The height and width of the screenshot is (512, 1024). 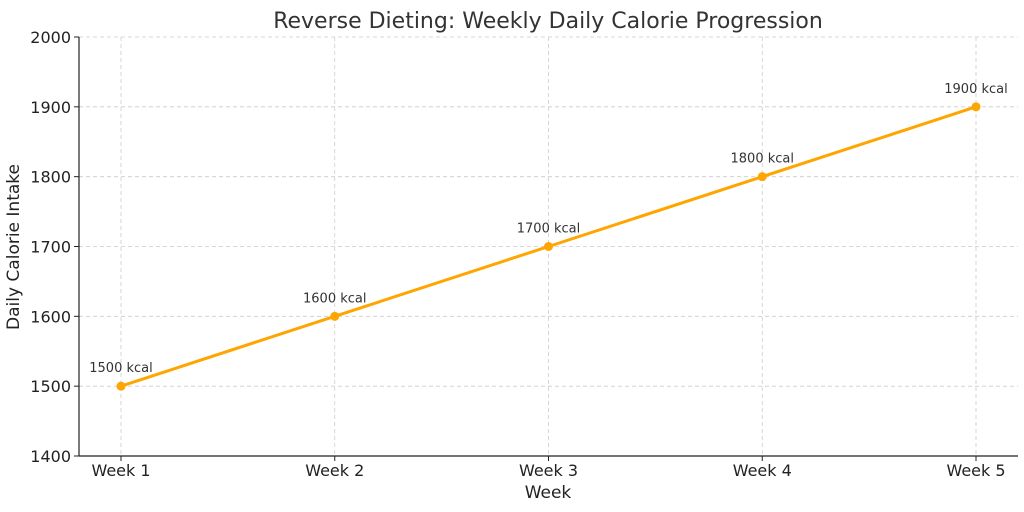 I want to click on y-tick-label: 1600, so click(x=50, y=316).